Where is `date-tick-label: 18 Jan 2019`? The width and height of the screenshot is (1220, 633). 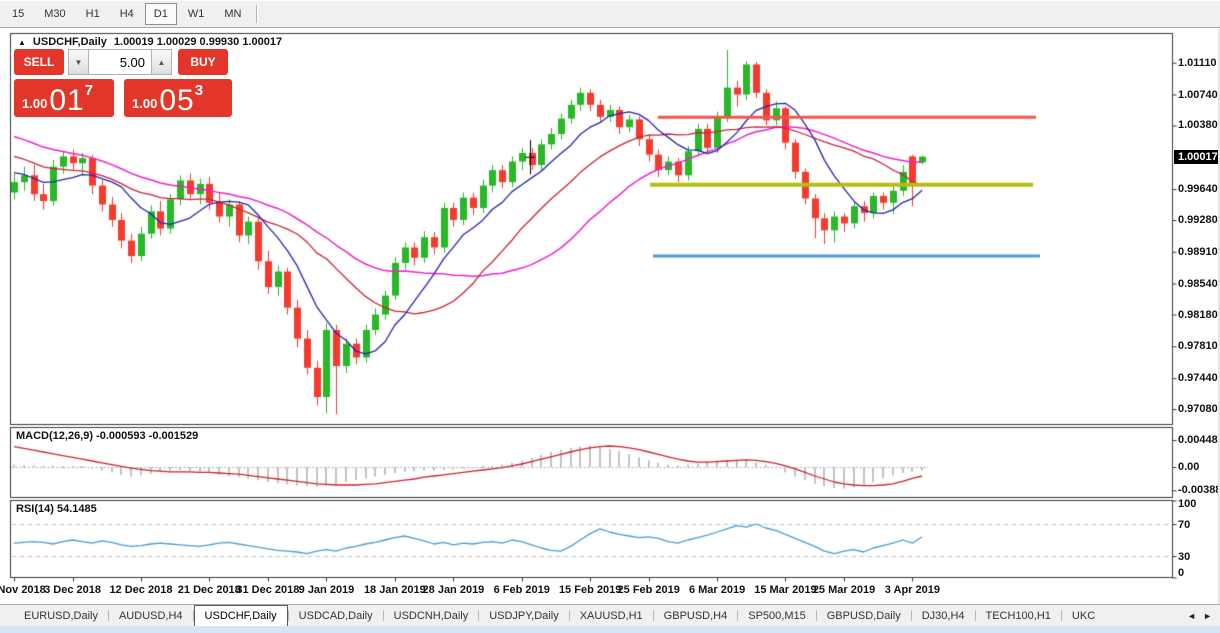 date-tick-label: 18 Jan 2019 is located at coordinates (394, 590).